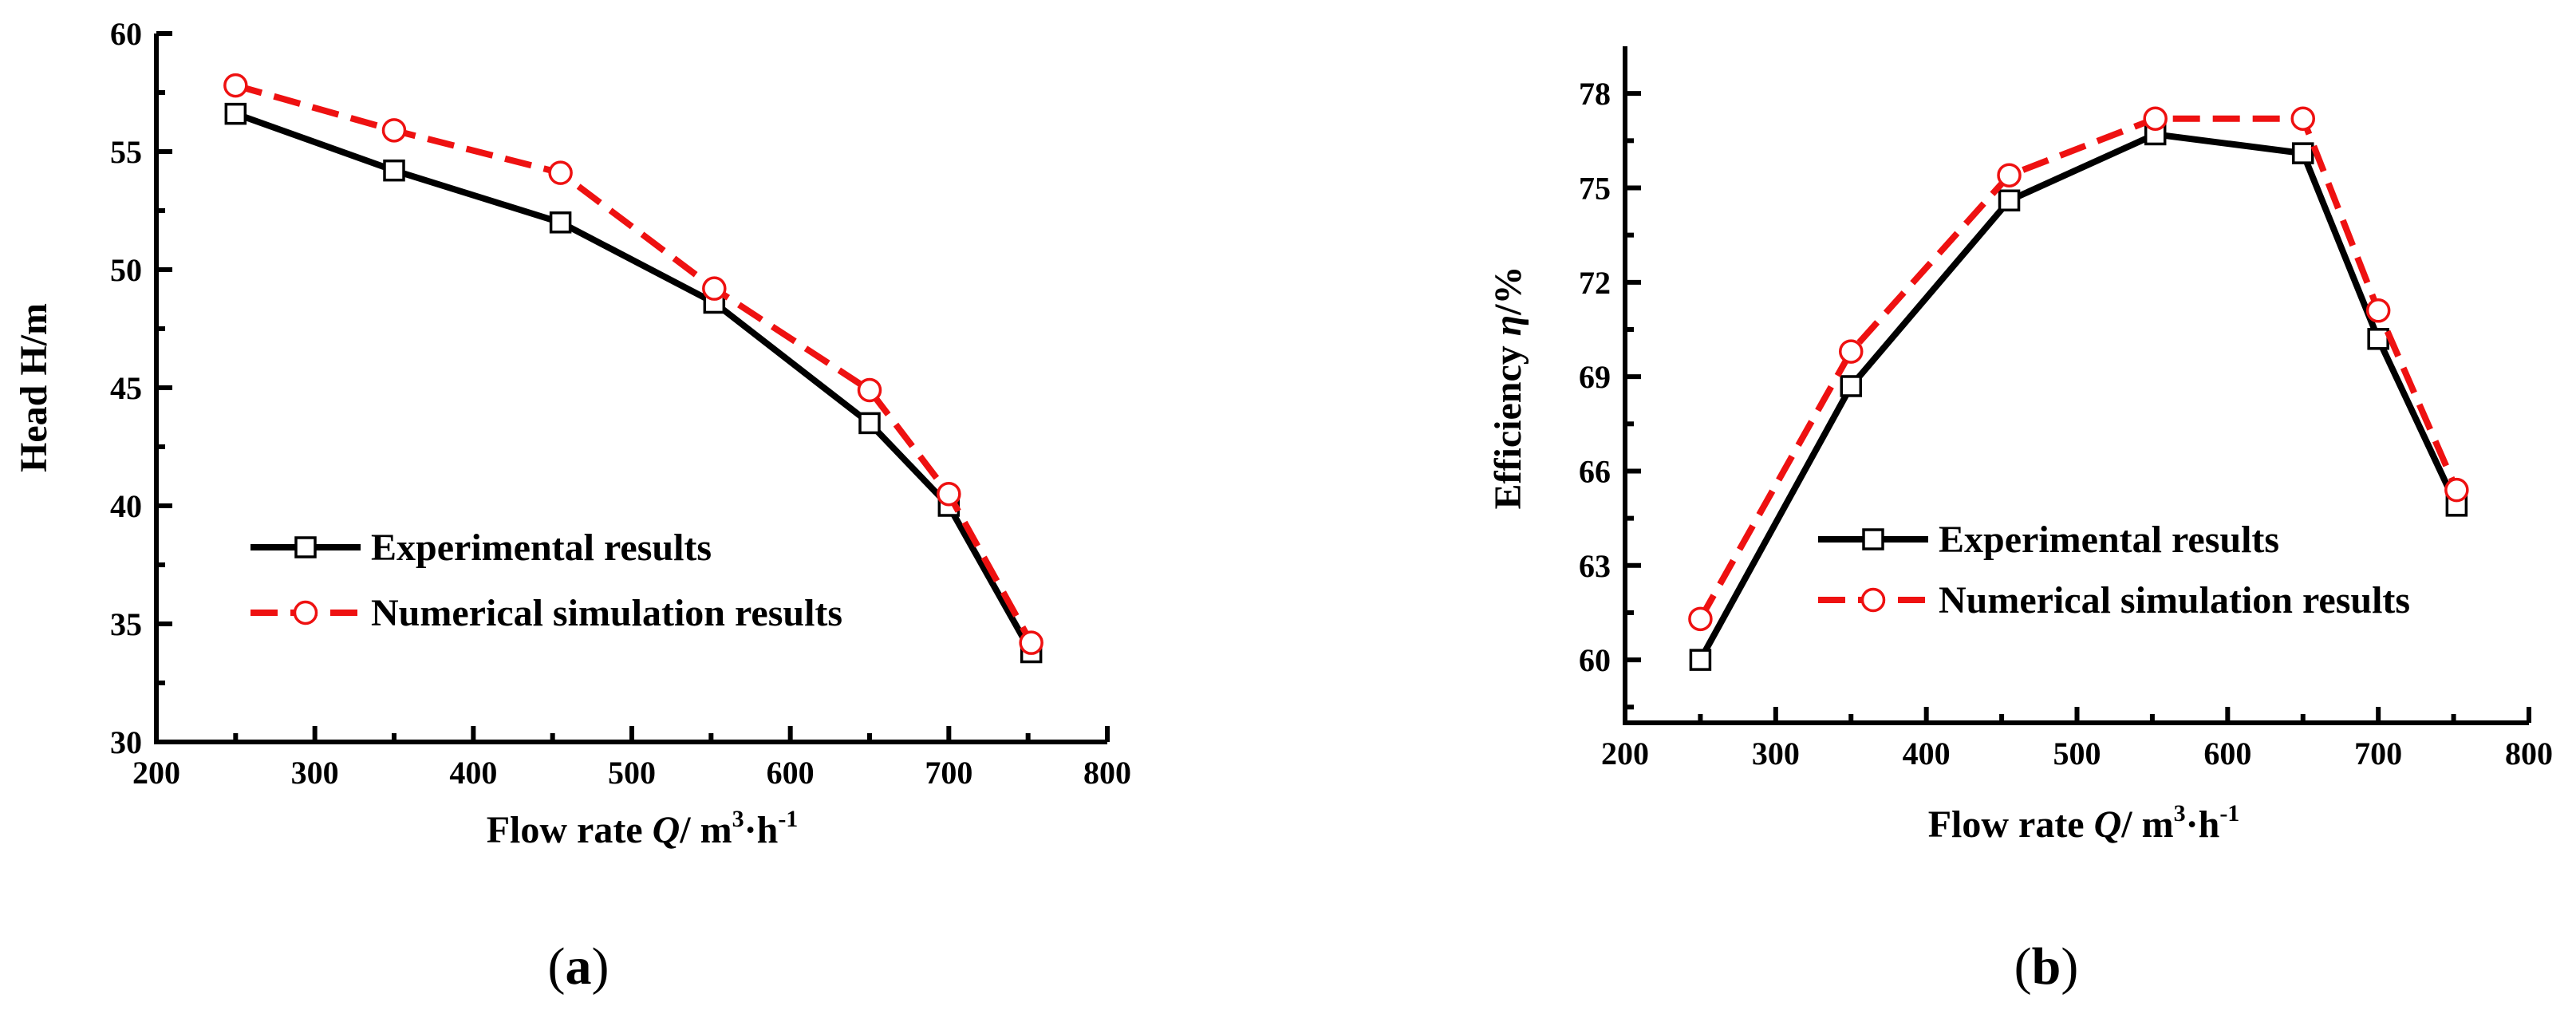  I want to click on panel-a-y-tick-label: 30, so click(126, 742).